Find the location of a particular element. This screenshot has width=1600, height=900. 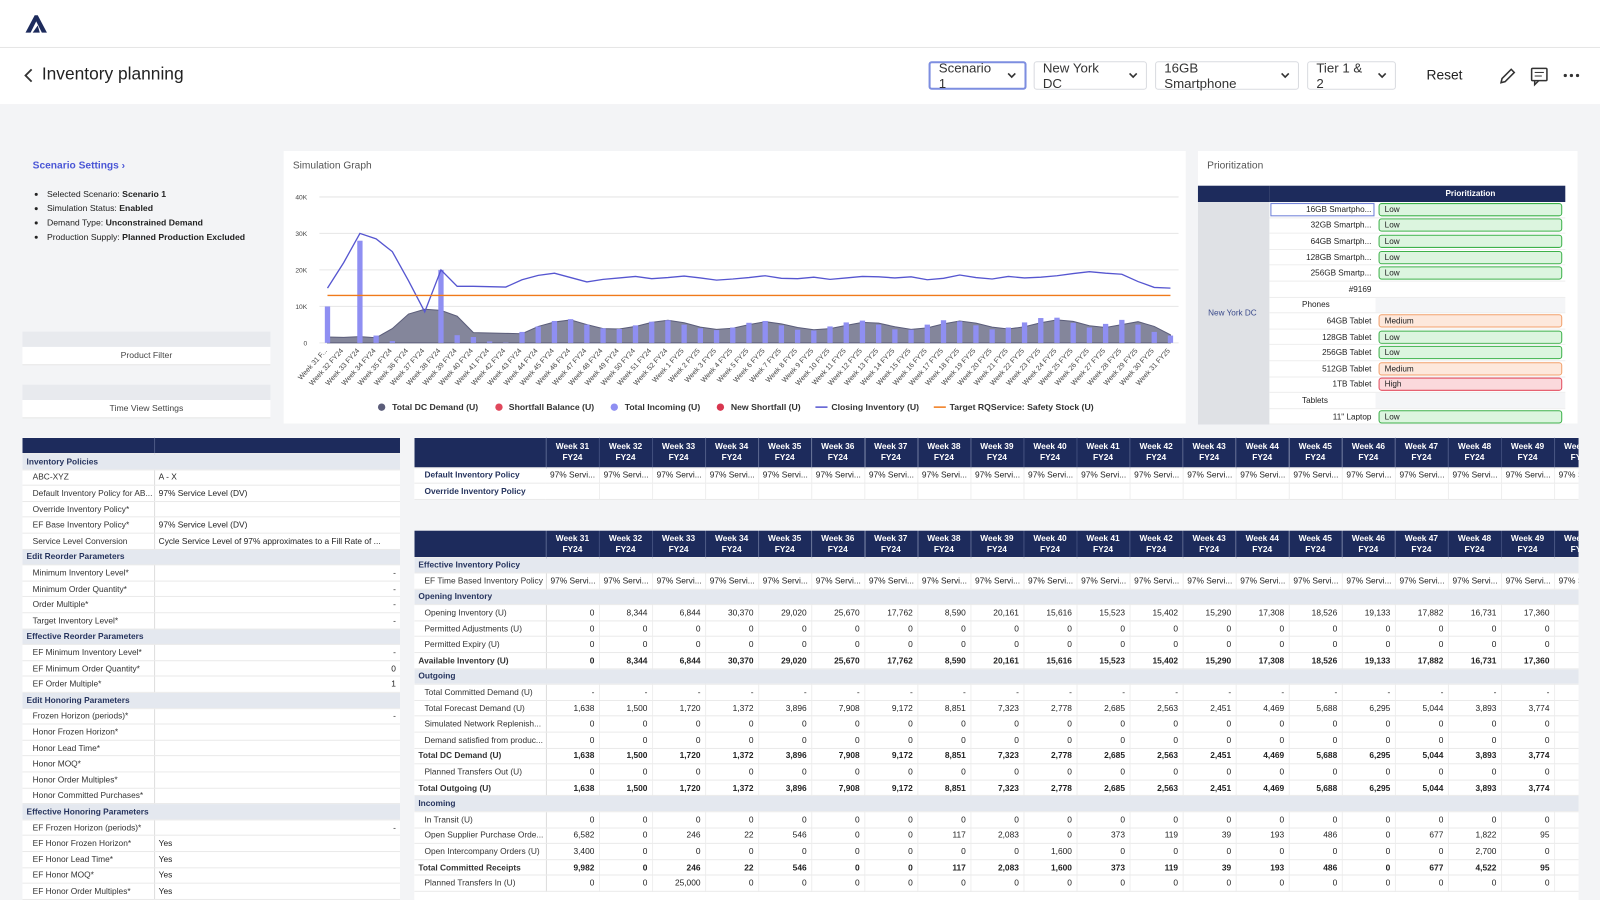

plan-cell: 17,360 is located at coordinates (1528, 613).